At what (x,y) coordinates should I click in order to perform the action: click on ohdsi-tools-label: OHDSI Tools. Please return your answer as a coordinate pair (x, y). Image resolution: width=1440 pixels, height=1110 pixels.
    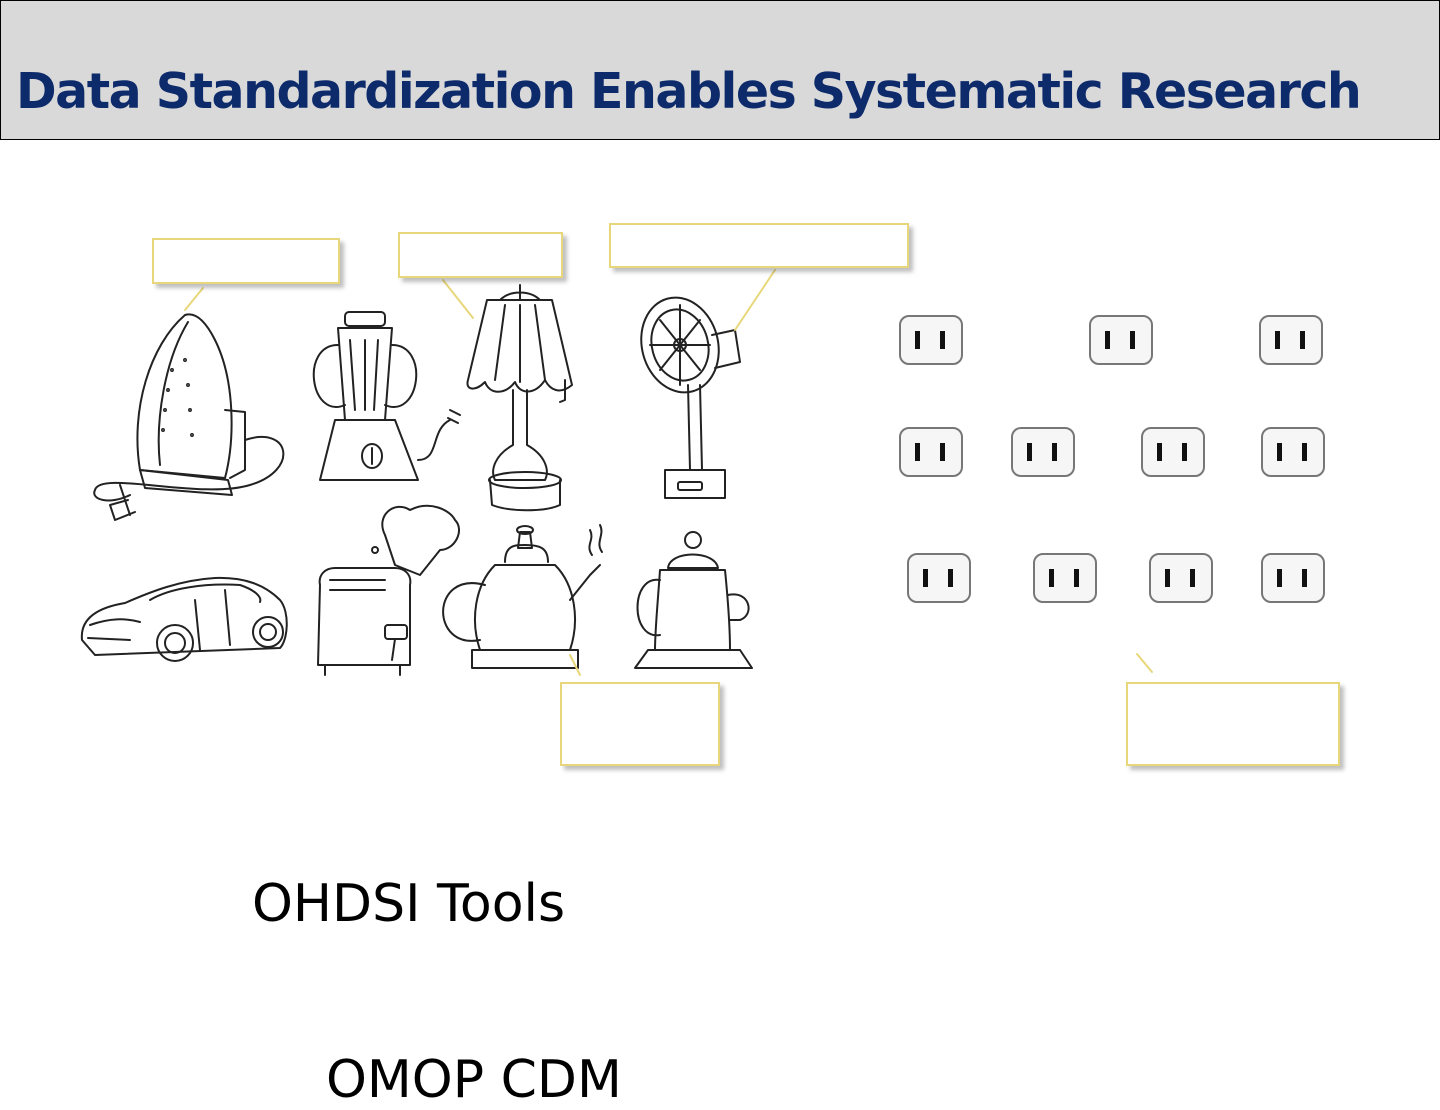
    Looking at the image, I should click on (409, 904).